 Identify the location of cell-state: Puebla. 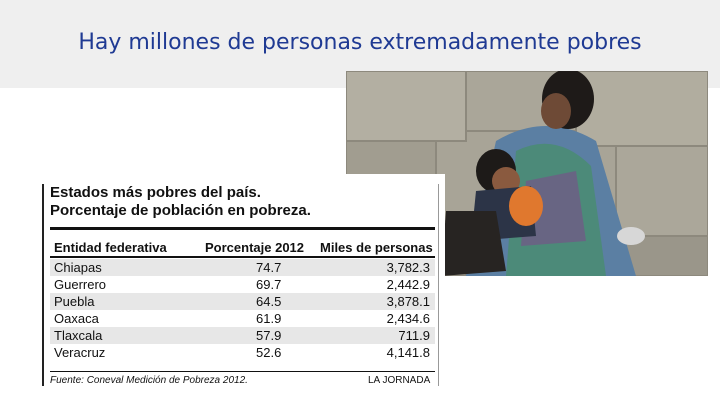
(74, 301).